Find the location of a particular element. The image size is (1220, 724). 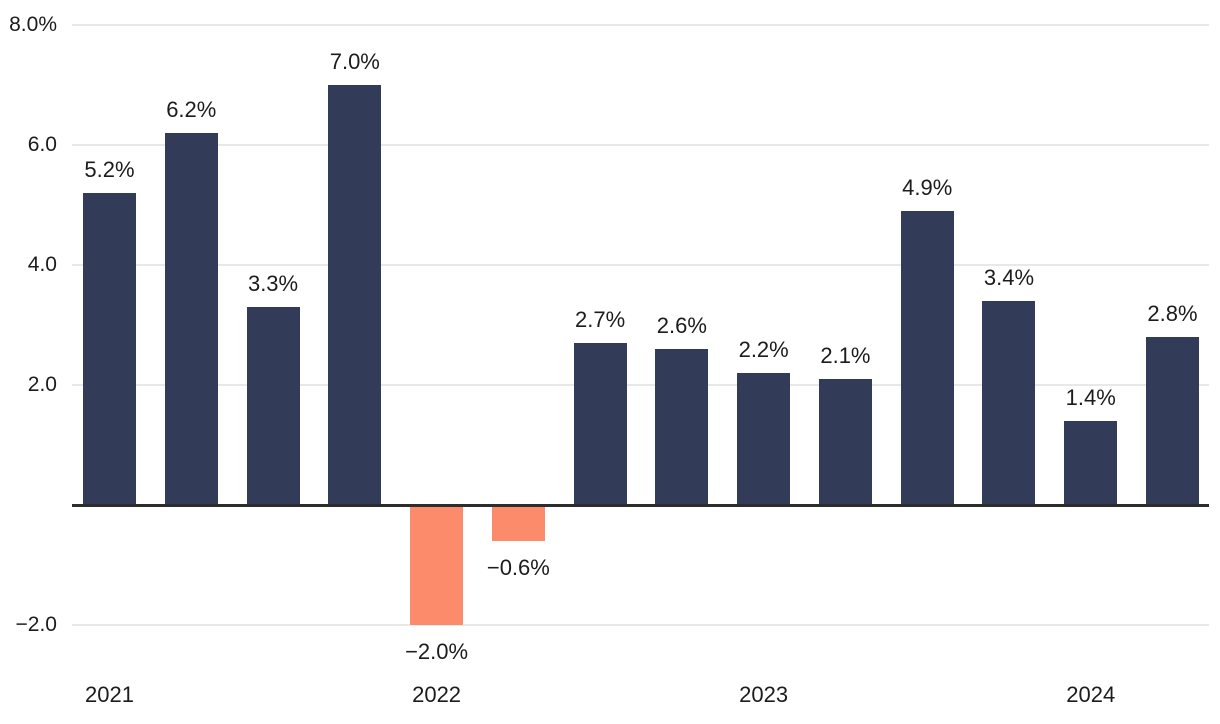

y-tick-label: 6.0 is located at coordinates (42, 144).